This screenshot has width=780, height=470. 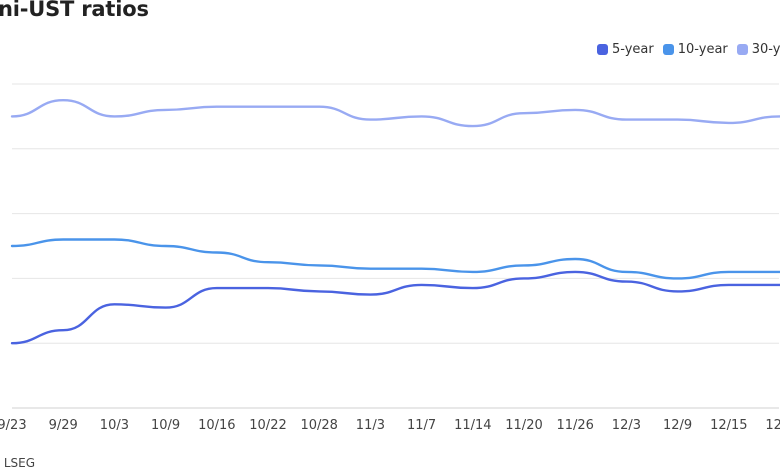 What do you see at coordinates (395, 113) in the screenshot?
I see `series-line-30-year` at bounding box center [395, 113].